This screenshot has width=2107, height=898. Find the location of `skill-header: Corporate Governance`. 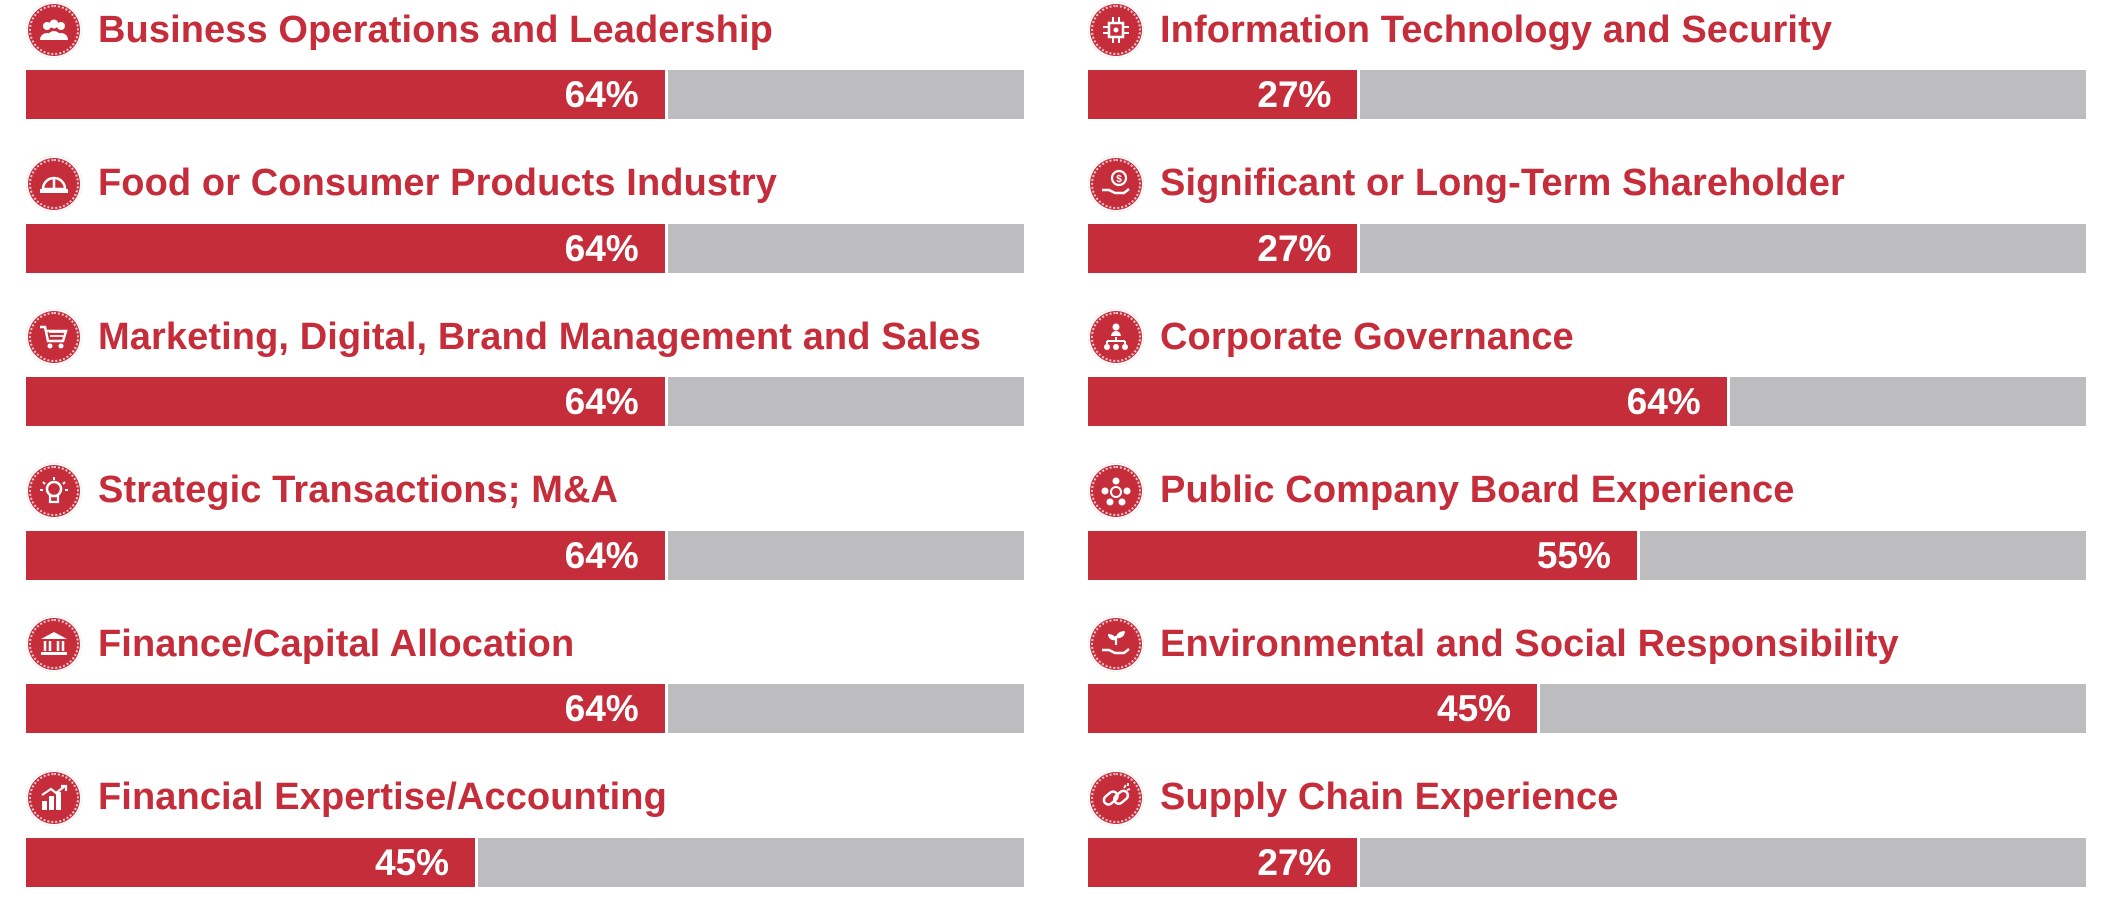

skill-header: Corporate Governance is located at coordinates (1331, 337).